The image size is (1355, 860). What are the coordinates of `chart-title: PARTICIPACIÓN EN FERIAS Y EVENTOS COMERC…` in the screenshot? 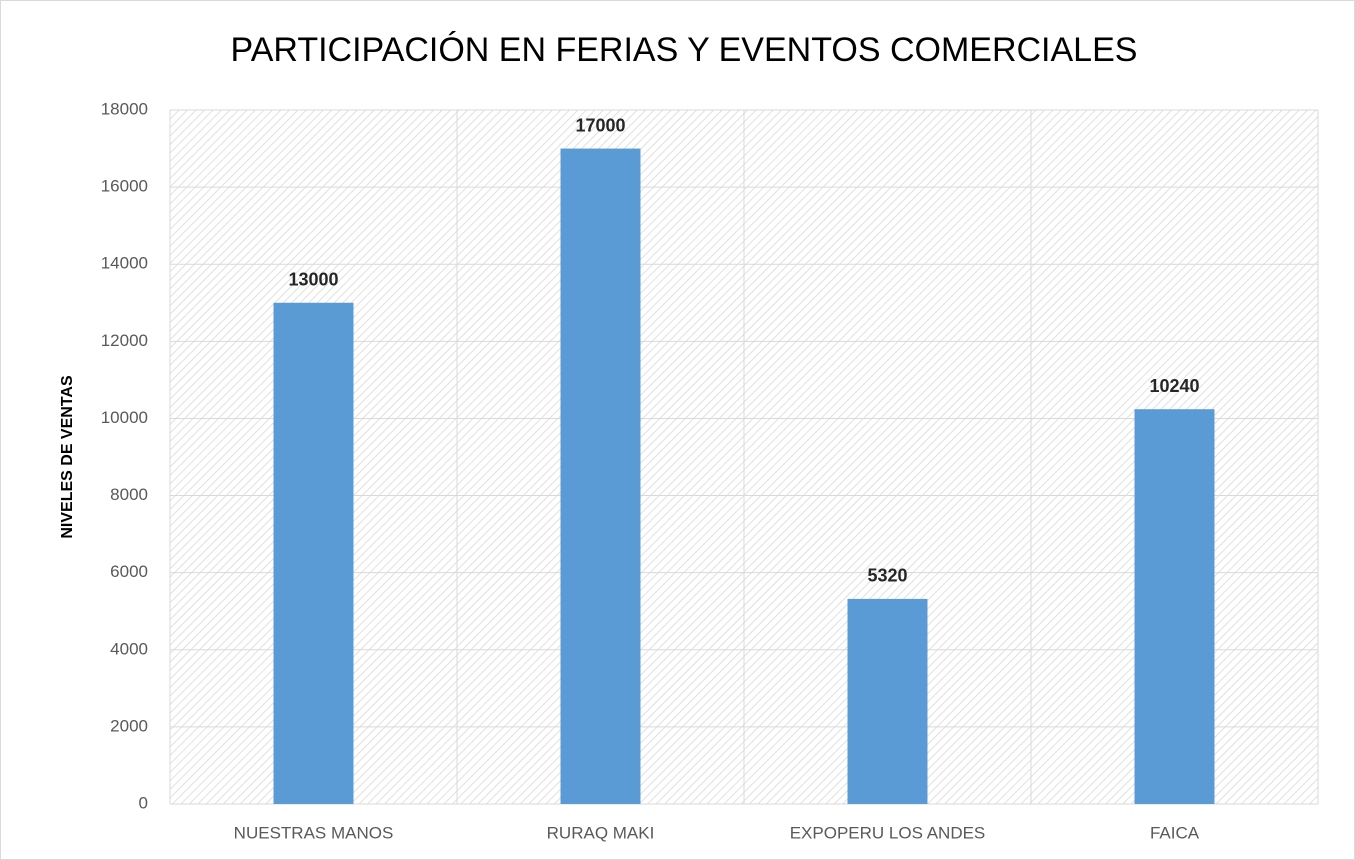 It's located at (684, 50).